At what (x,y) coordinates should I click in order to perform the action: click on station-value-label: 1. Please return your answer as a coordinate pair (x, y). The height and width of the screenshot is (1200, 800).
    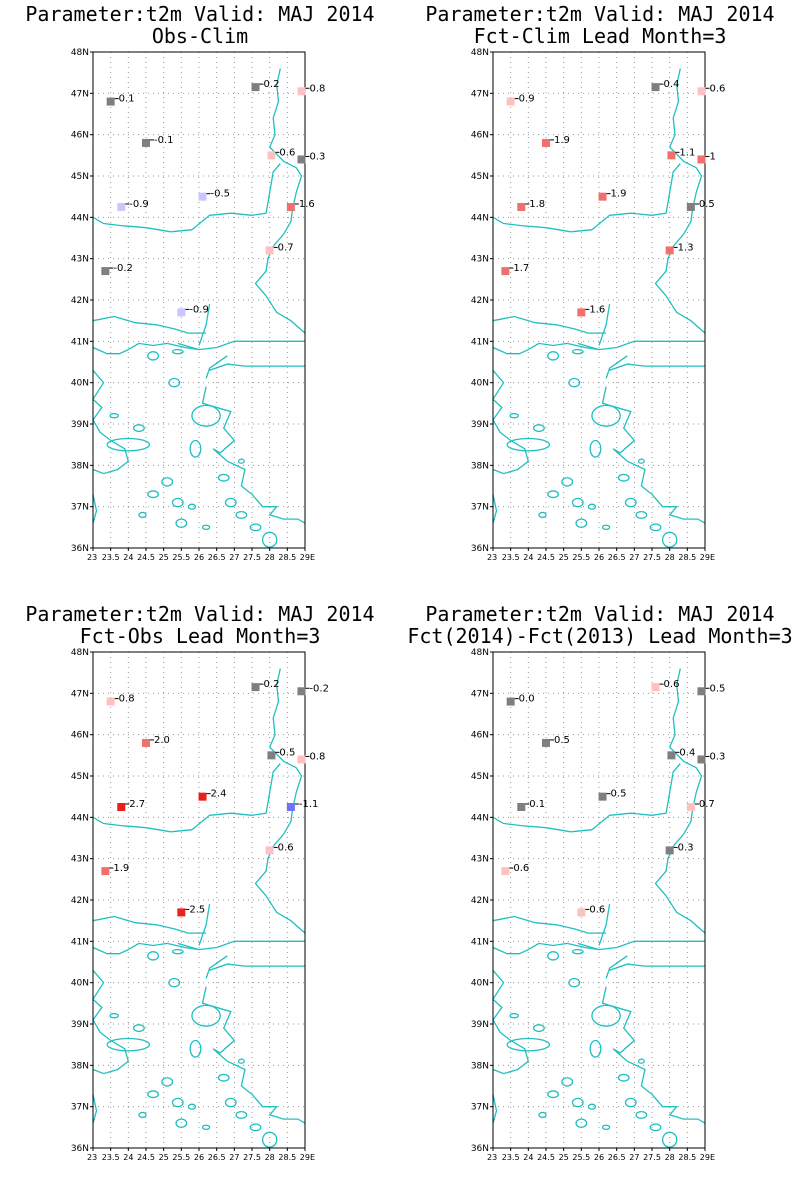
    Looking at the image, I should click on (712, 156).